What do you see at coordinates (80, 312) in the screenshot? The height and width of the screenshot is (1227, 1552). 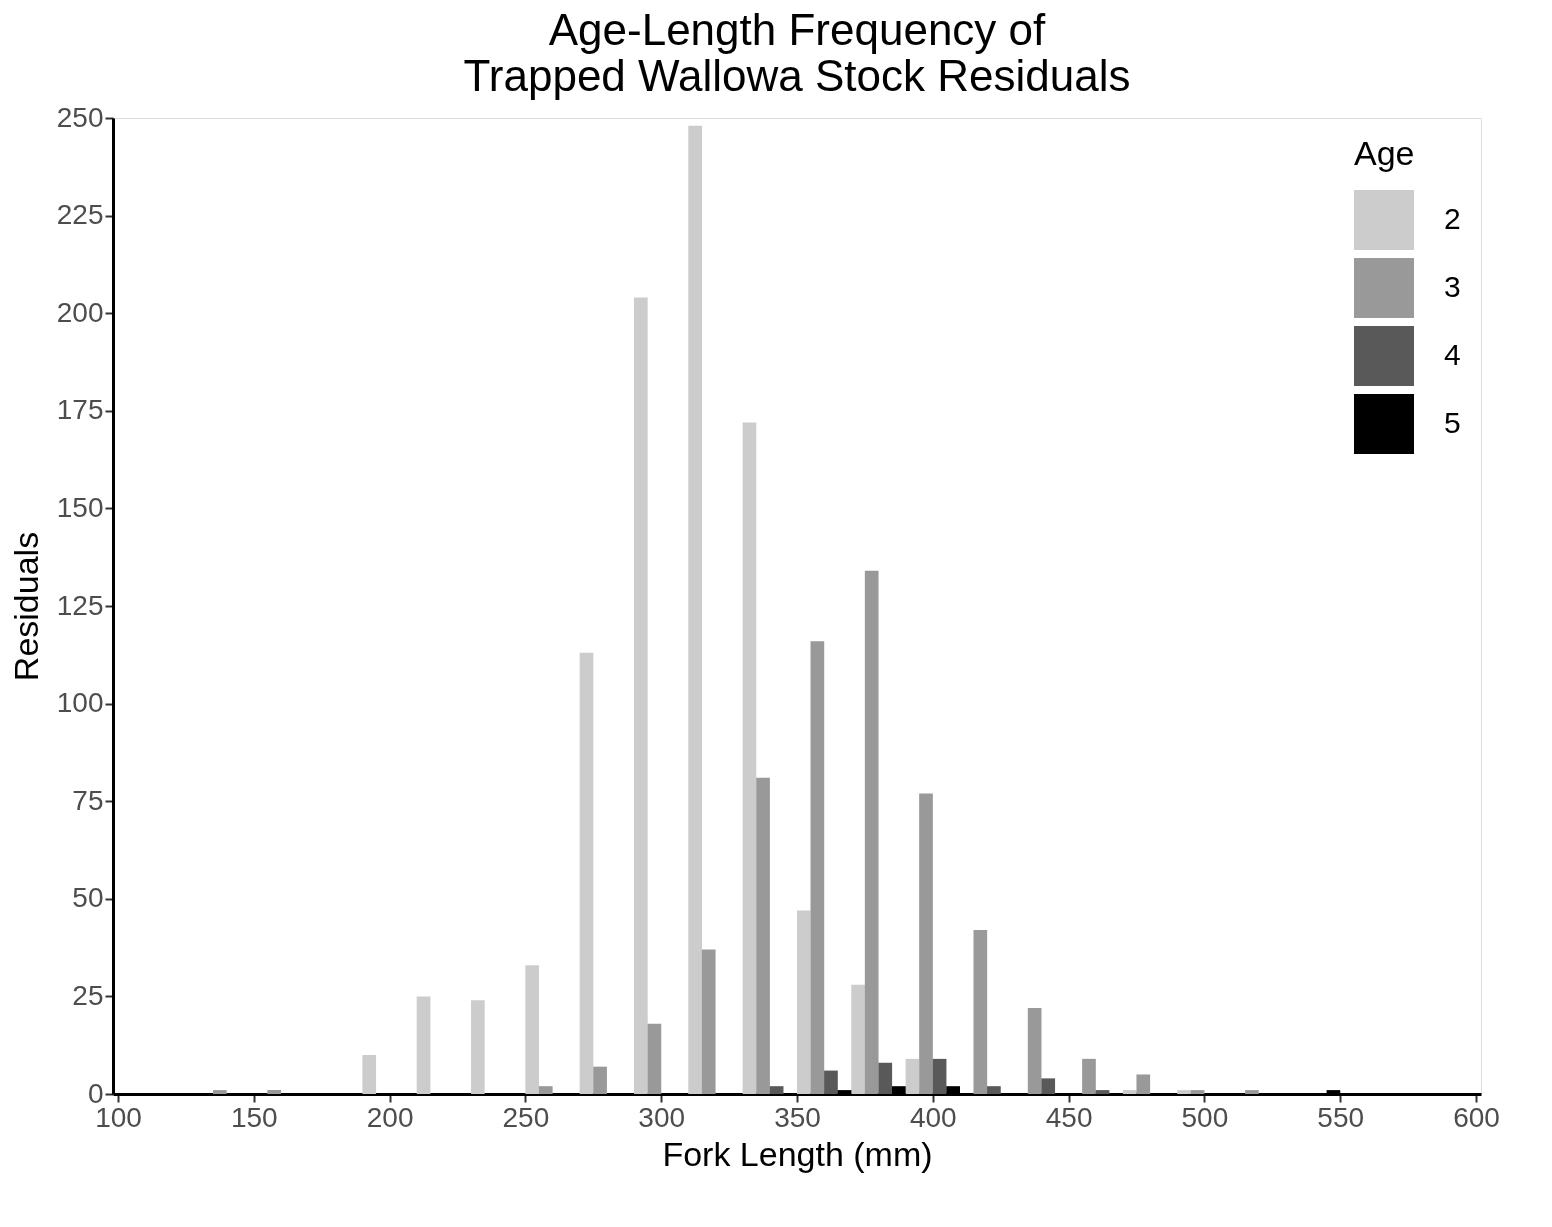 I see `y-tick-label: 200` at bounding box center [80, 312].